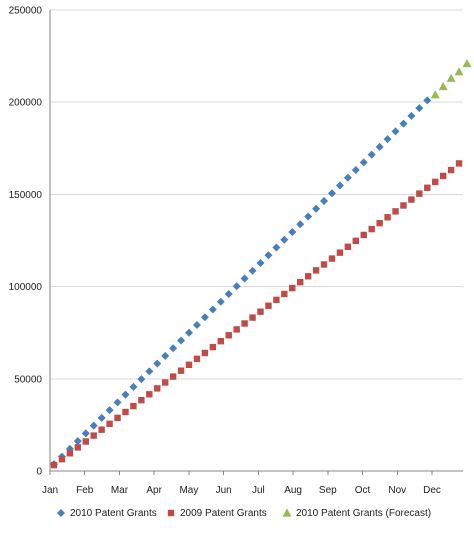 The width and height of the screenshot is (474, 534). Describe the element at coordinates (363, 490) in the screenshot. I see `x-tick-label: Oct` at that location.